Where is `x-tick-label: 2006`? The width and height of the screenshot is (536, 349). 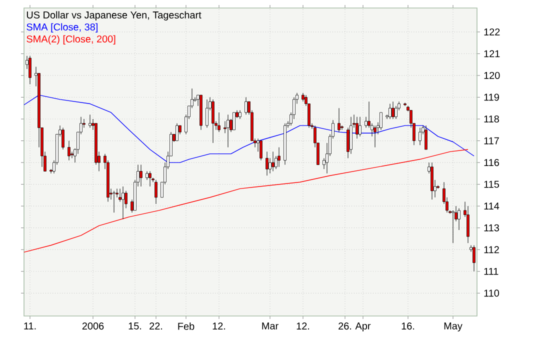 x-tick-label: 2006 is located at coordinates (93, 326).